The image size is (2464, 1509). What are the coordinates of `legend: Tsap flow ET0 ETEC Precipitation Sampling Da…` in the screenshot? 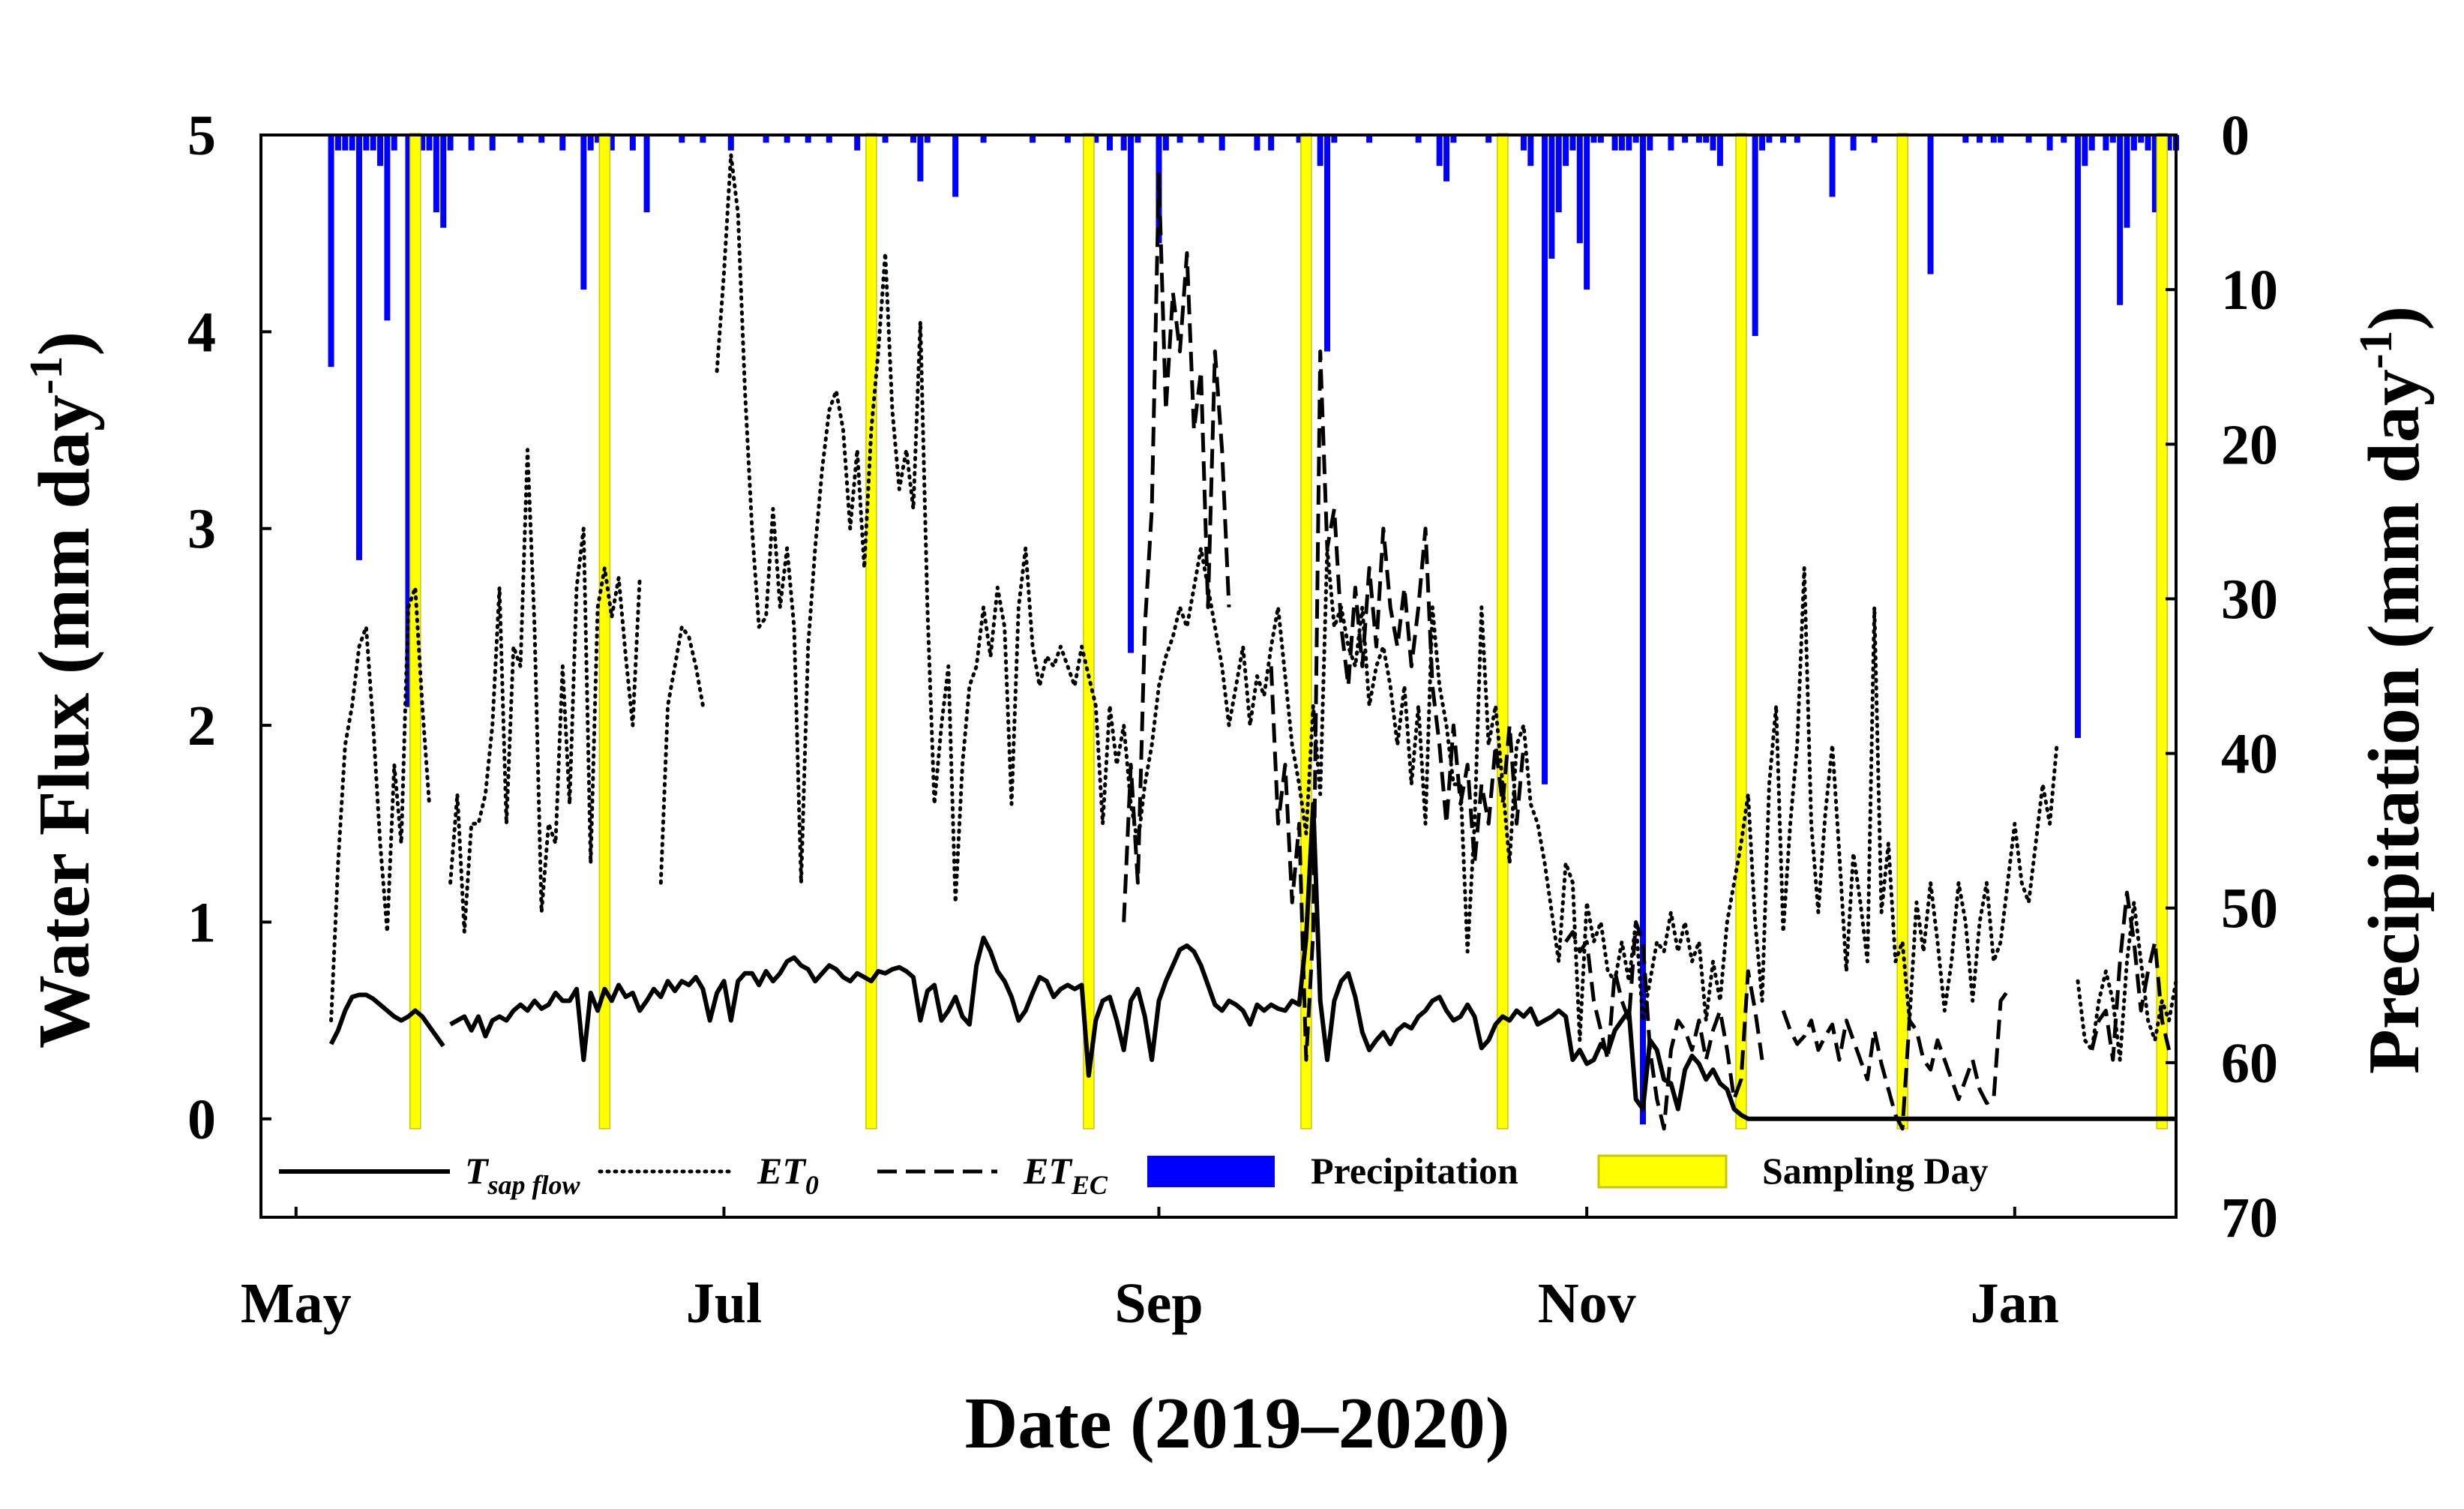 It's located at (1133, 1175).